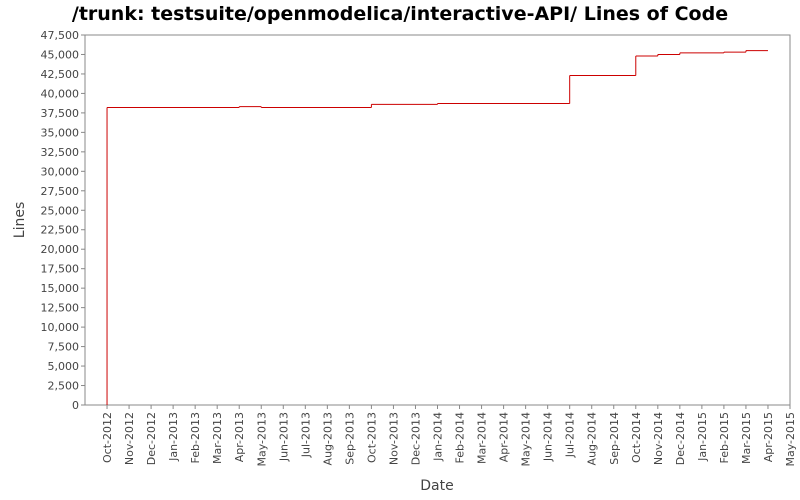 This screenshot has width=800, height=500. What do you see at coordinates (217, 438) in the screenshot?
I see `x-tick-label: Mar-2013` at bounding box center [217, 438].